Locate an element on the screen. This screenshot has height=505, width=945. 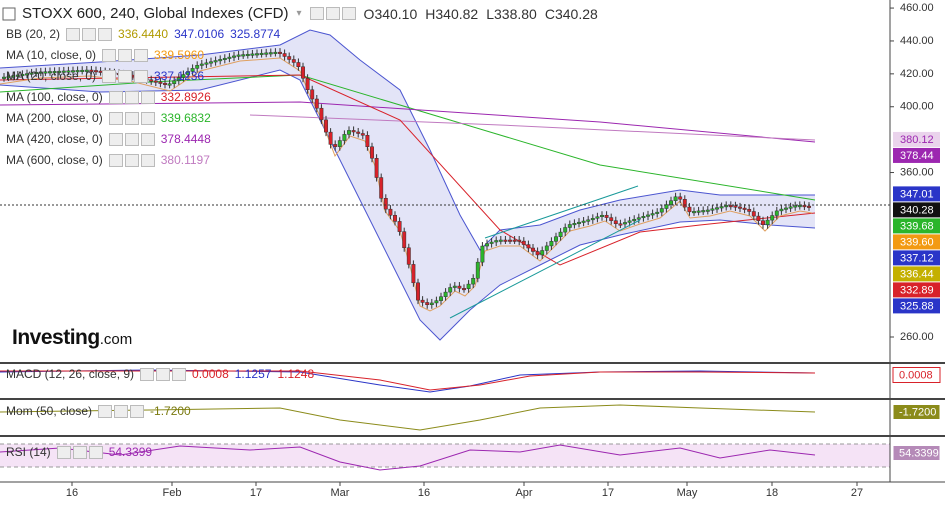
indicator-name: MA (10, close, 0) is located at coordinates (51, 55).